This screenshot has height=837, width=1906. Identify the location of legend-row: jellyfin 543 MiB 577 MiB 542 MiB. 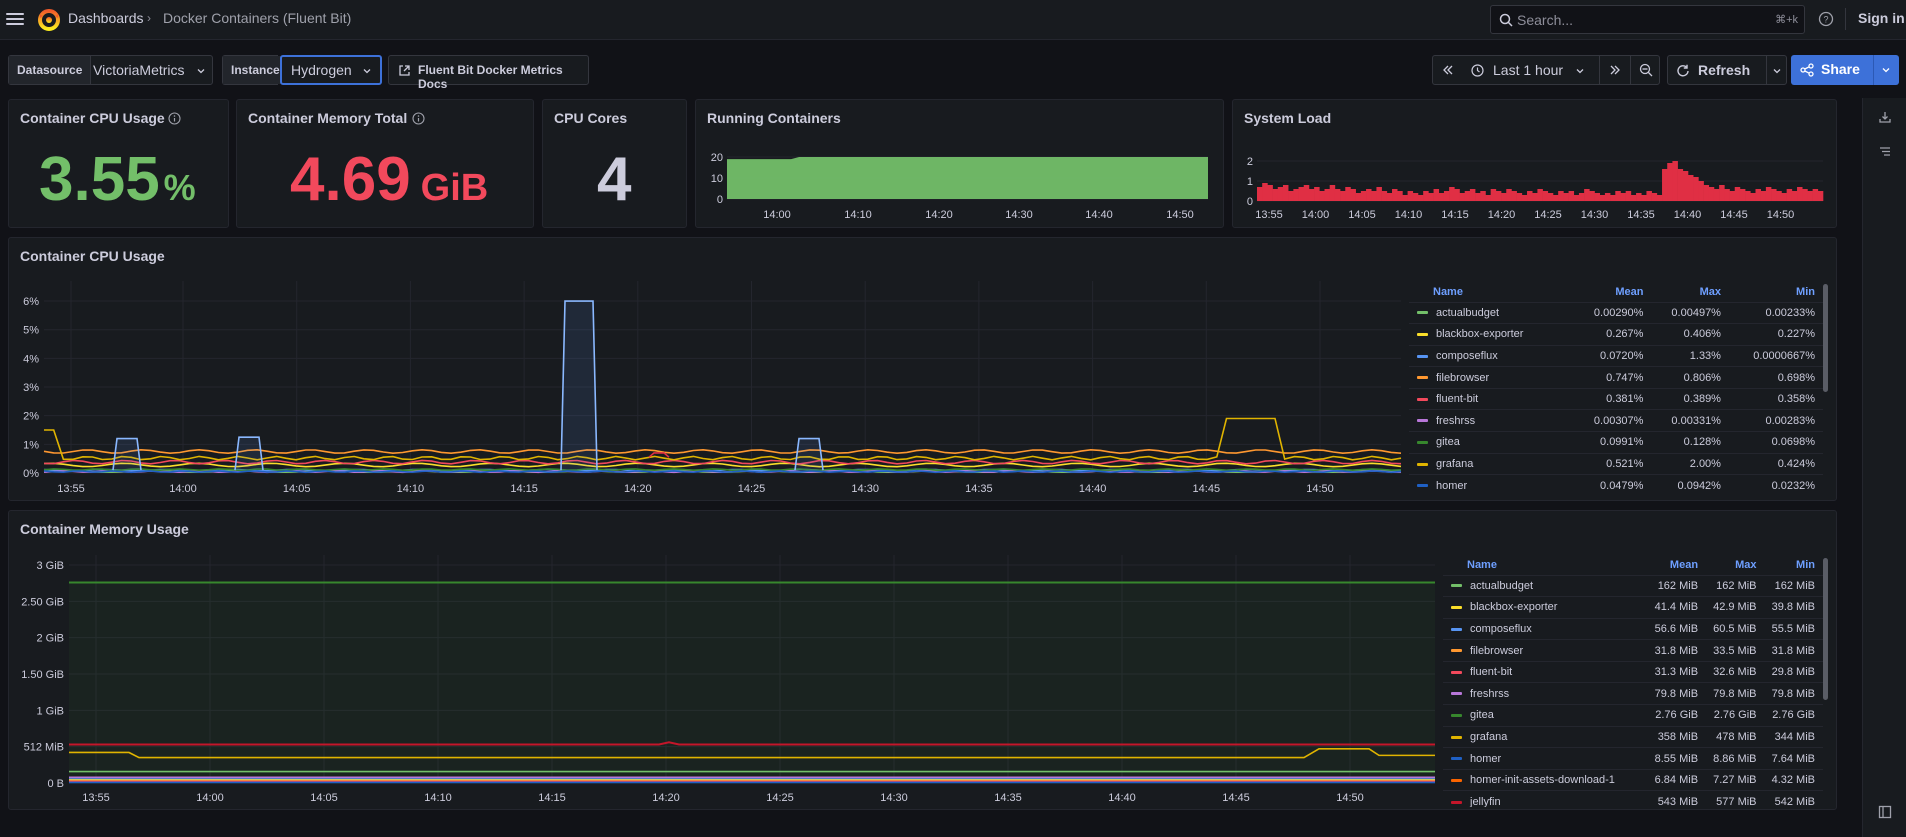
(1633, 798).